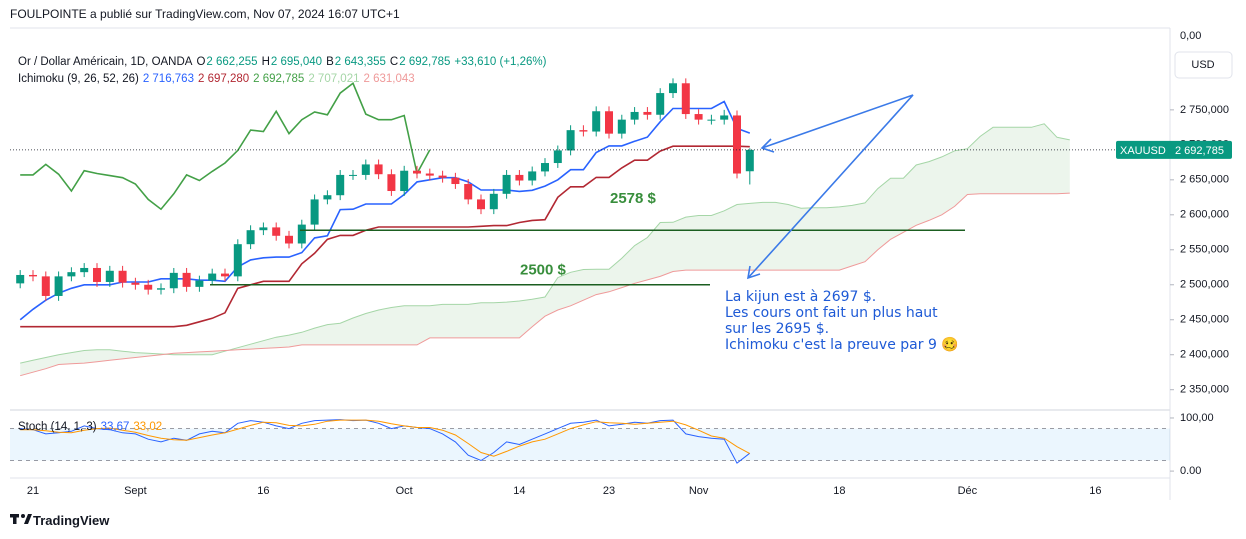 The width and height of the screenshot is (1246, 539). Describe the element at coordinates (168, 79) in the screenshot. I see `indicator-value: 2 716,763` at that location.